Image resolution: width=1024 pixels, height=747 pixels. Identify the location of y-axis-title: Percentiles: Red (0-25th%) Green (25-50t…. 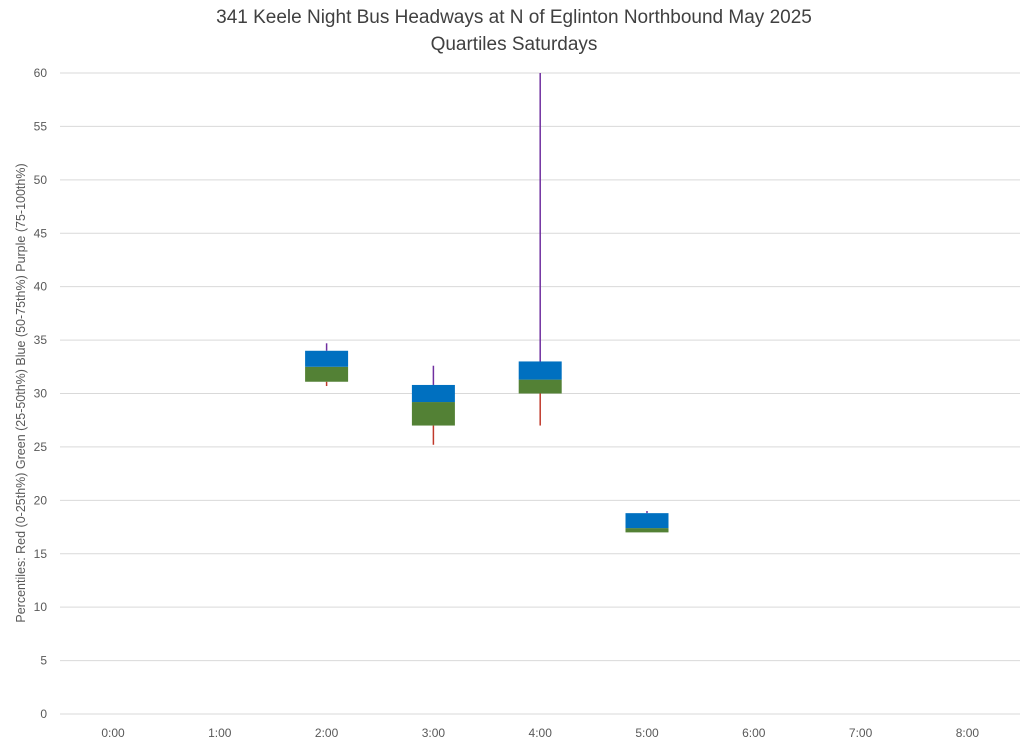
(21, 392).